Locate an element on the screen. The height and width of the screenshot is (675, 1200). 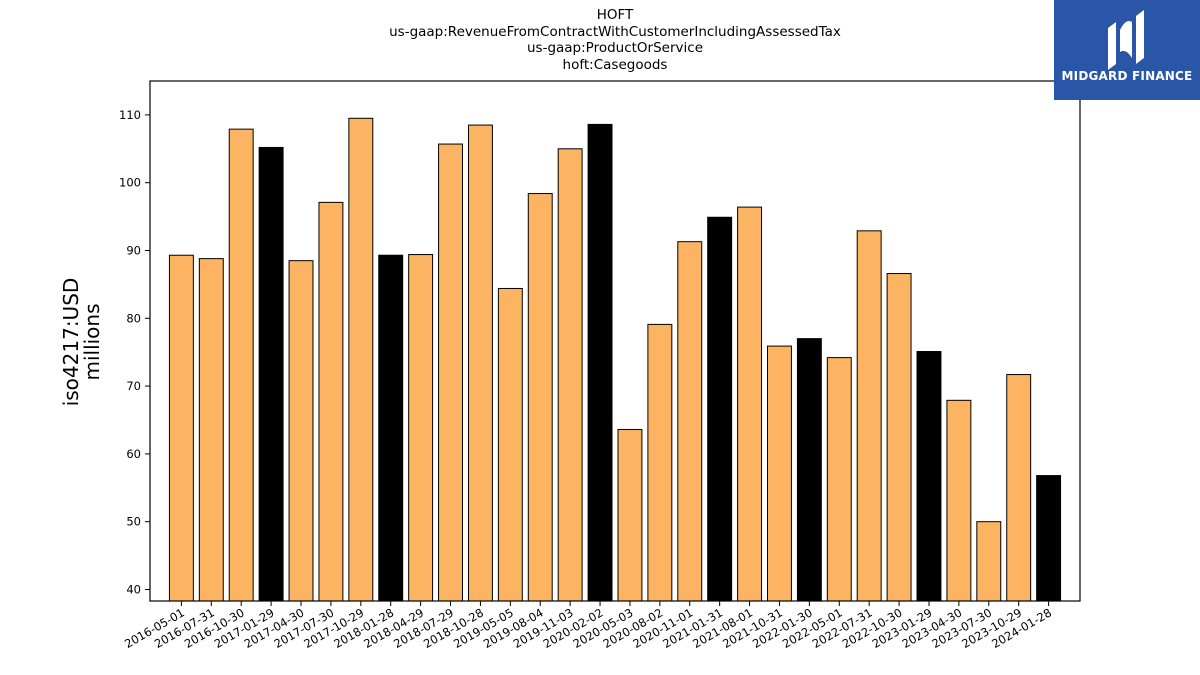
y-tick-label-60: 60 is located at coordinates (133, 454).